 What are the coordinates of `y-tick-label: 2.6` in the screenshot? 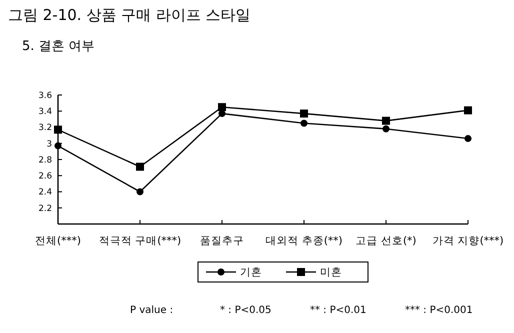 It's located at (45, 177).